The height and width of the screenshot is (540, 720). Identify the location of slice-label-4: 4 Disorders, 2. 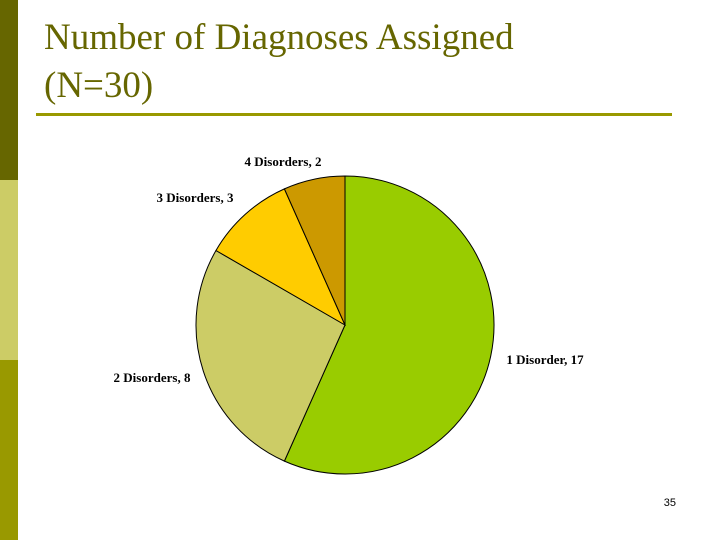
(283, 161).